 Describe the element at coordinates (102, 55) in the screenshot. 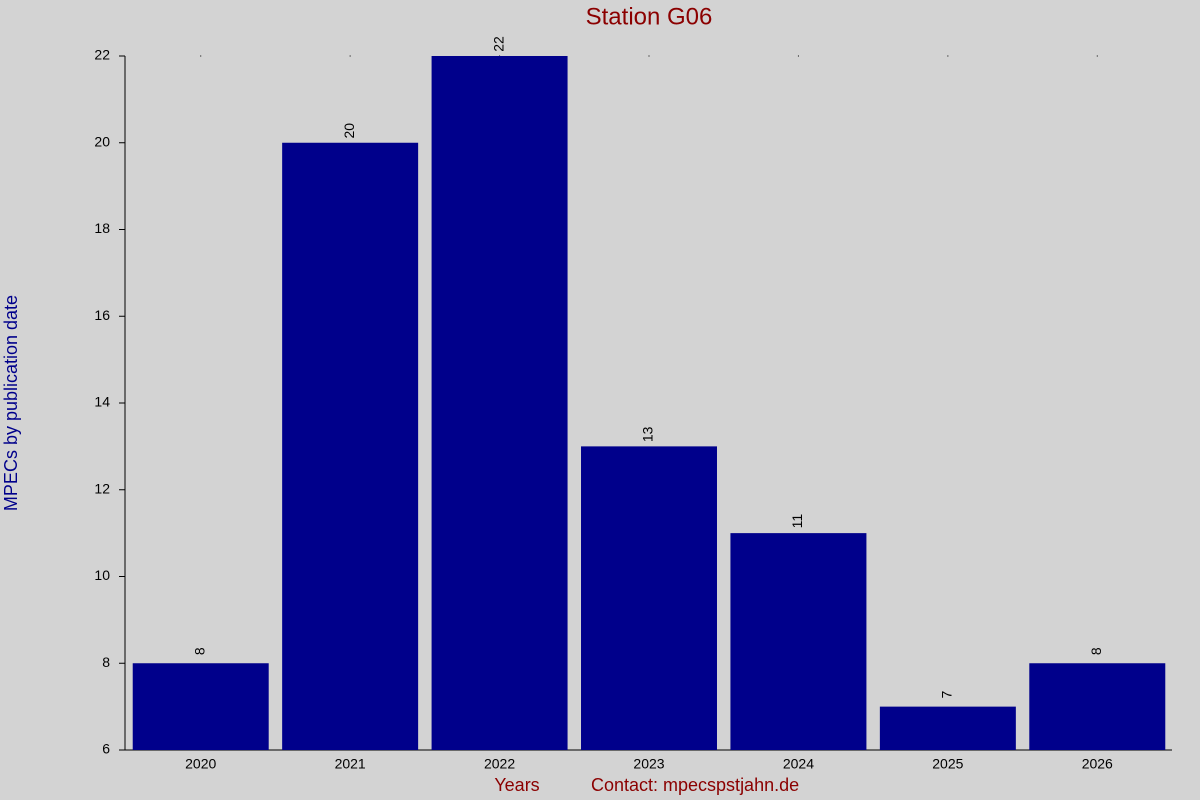

I see `y-tick-label: 22` at that location.